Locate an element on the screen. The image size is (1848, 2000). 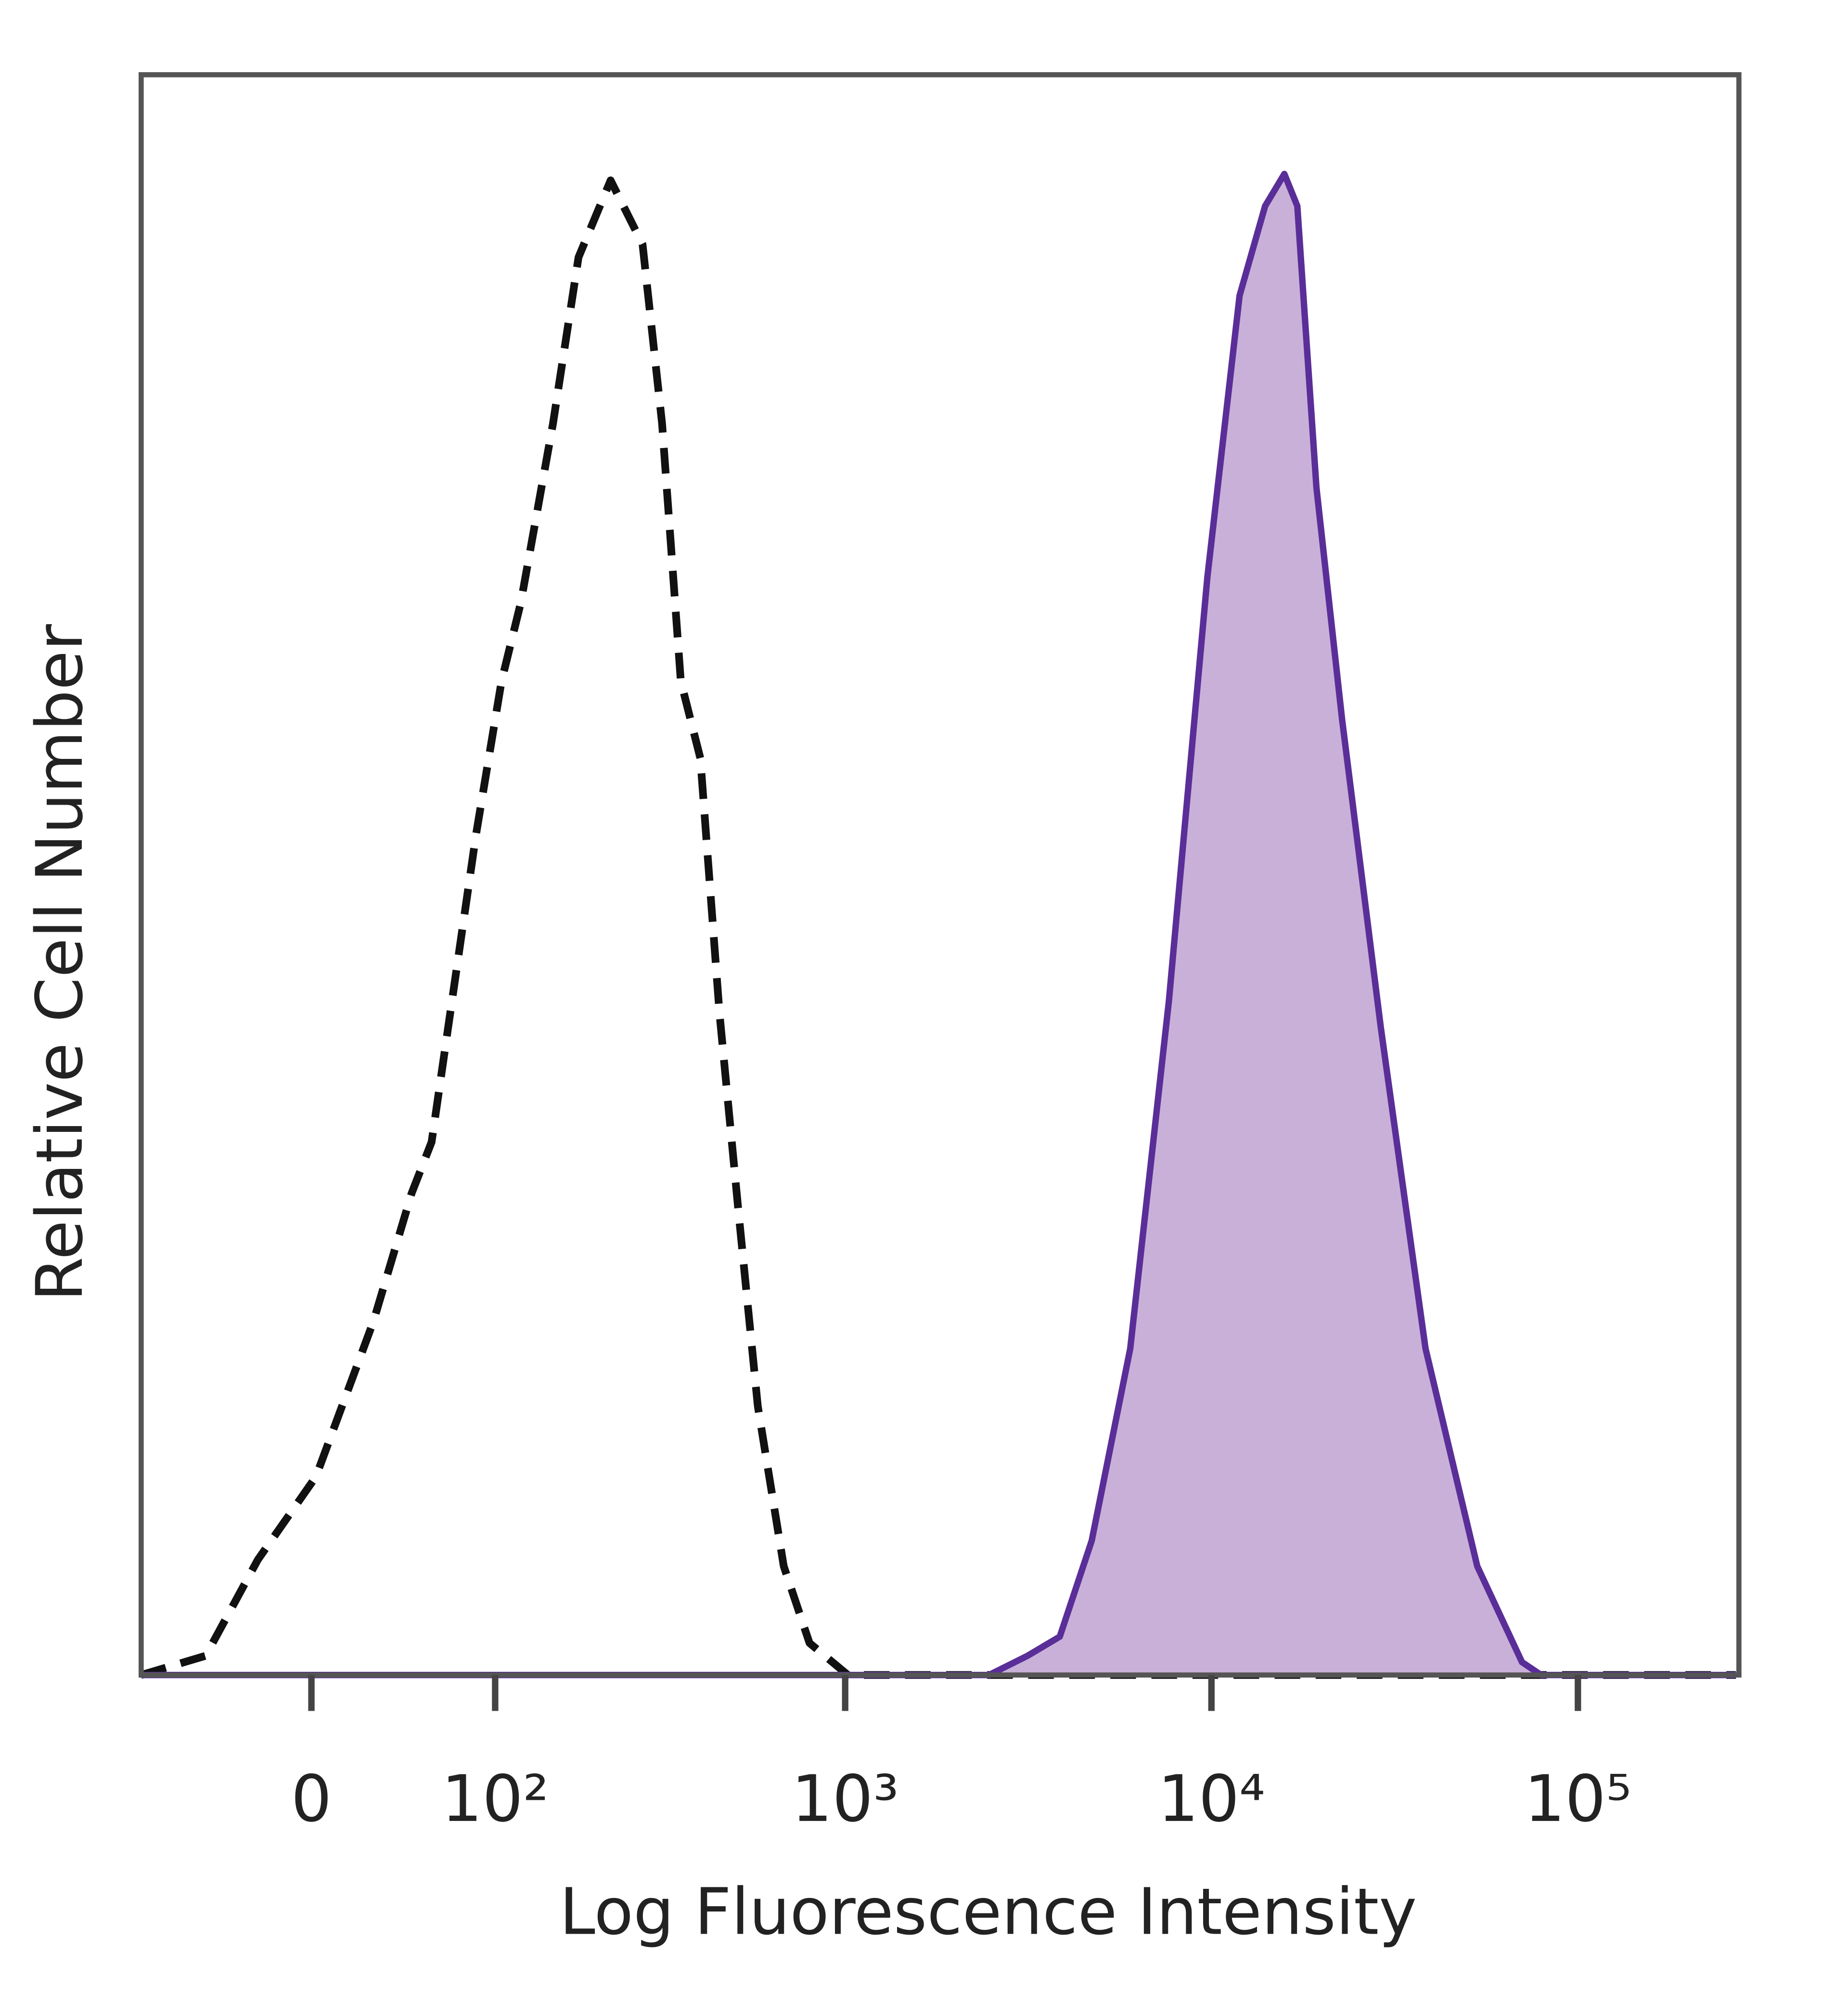
x-tick-label: 10⁴ is located at coordinates (1211, 1799).